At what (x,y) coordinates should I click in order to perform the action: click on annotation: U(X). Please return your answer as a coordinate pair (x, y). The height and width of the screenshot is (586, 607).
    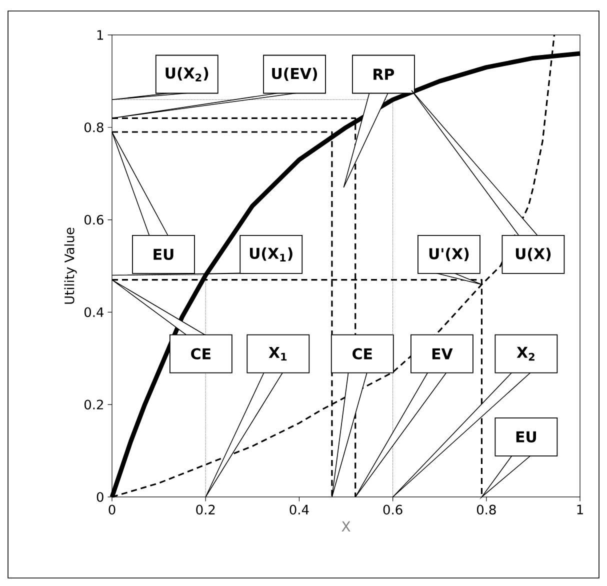
    Looking at the image, I should click on (533, 255).